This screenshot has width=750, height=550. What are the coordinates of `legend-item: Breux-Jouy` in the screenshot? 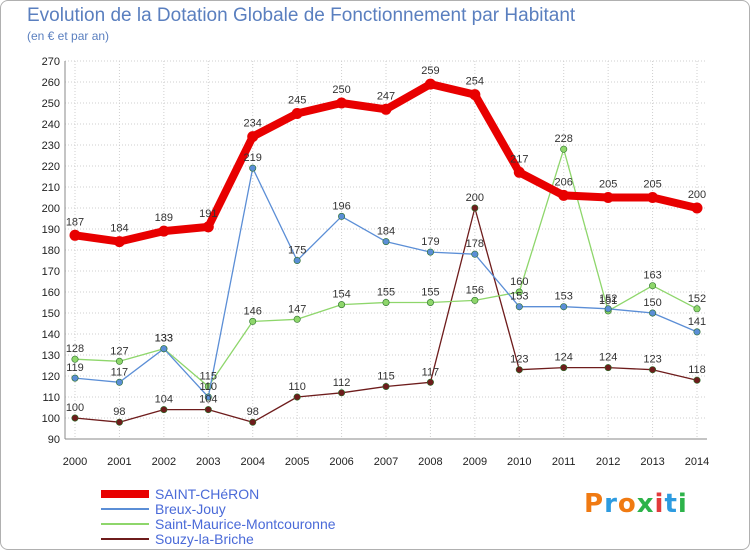 It's located at (218, 508).